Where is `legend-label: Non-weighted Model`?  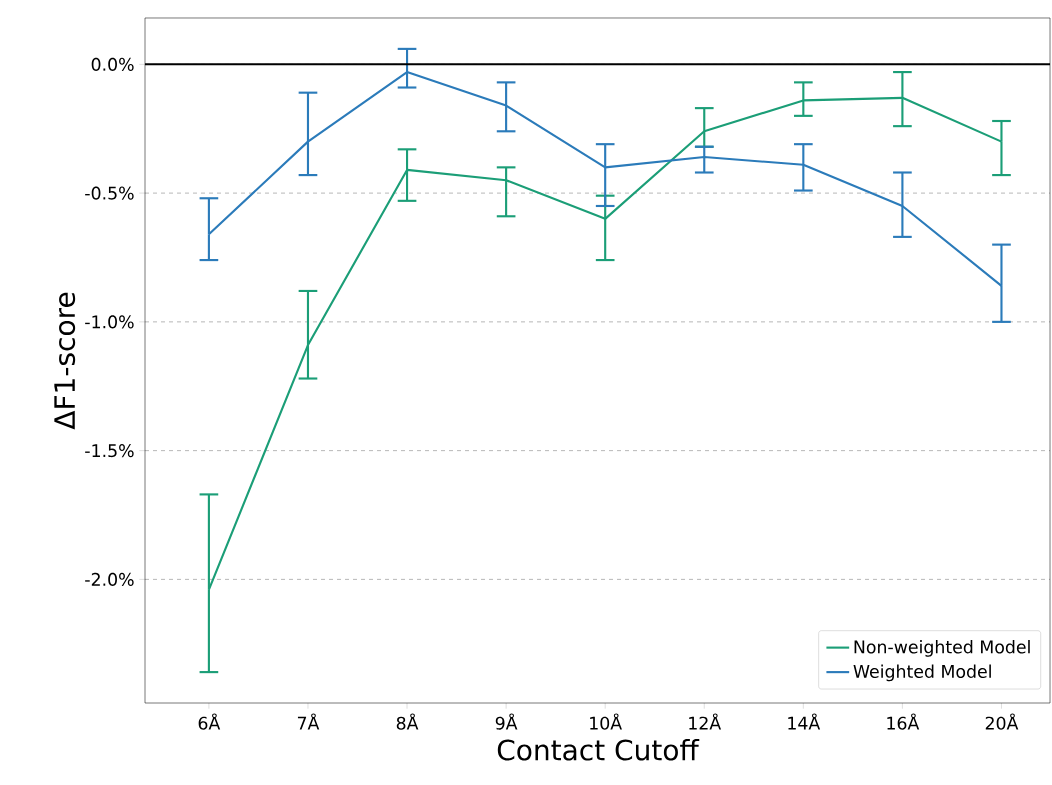 legend-label: Non-weighted Model is located at coordinates (942, 648).